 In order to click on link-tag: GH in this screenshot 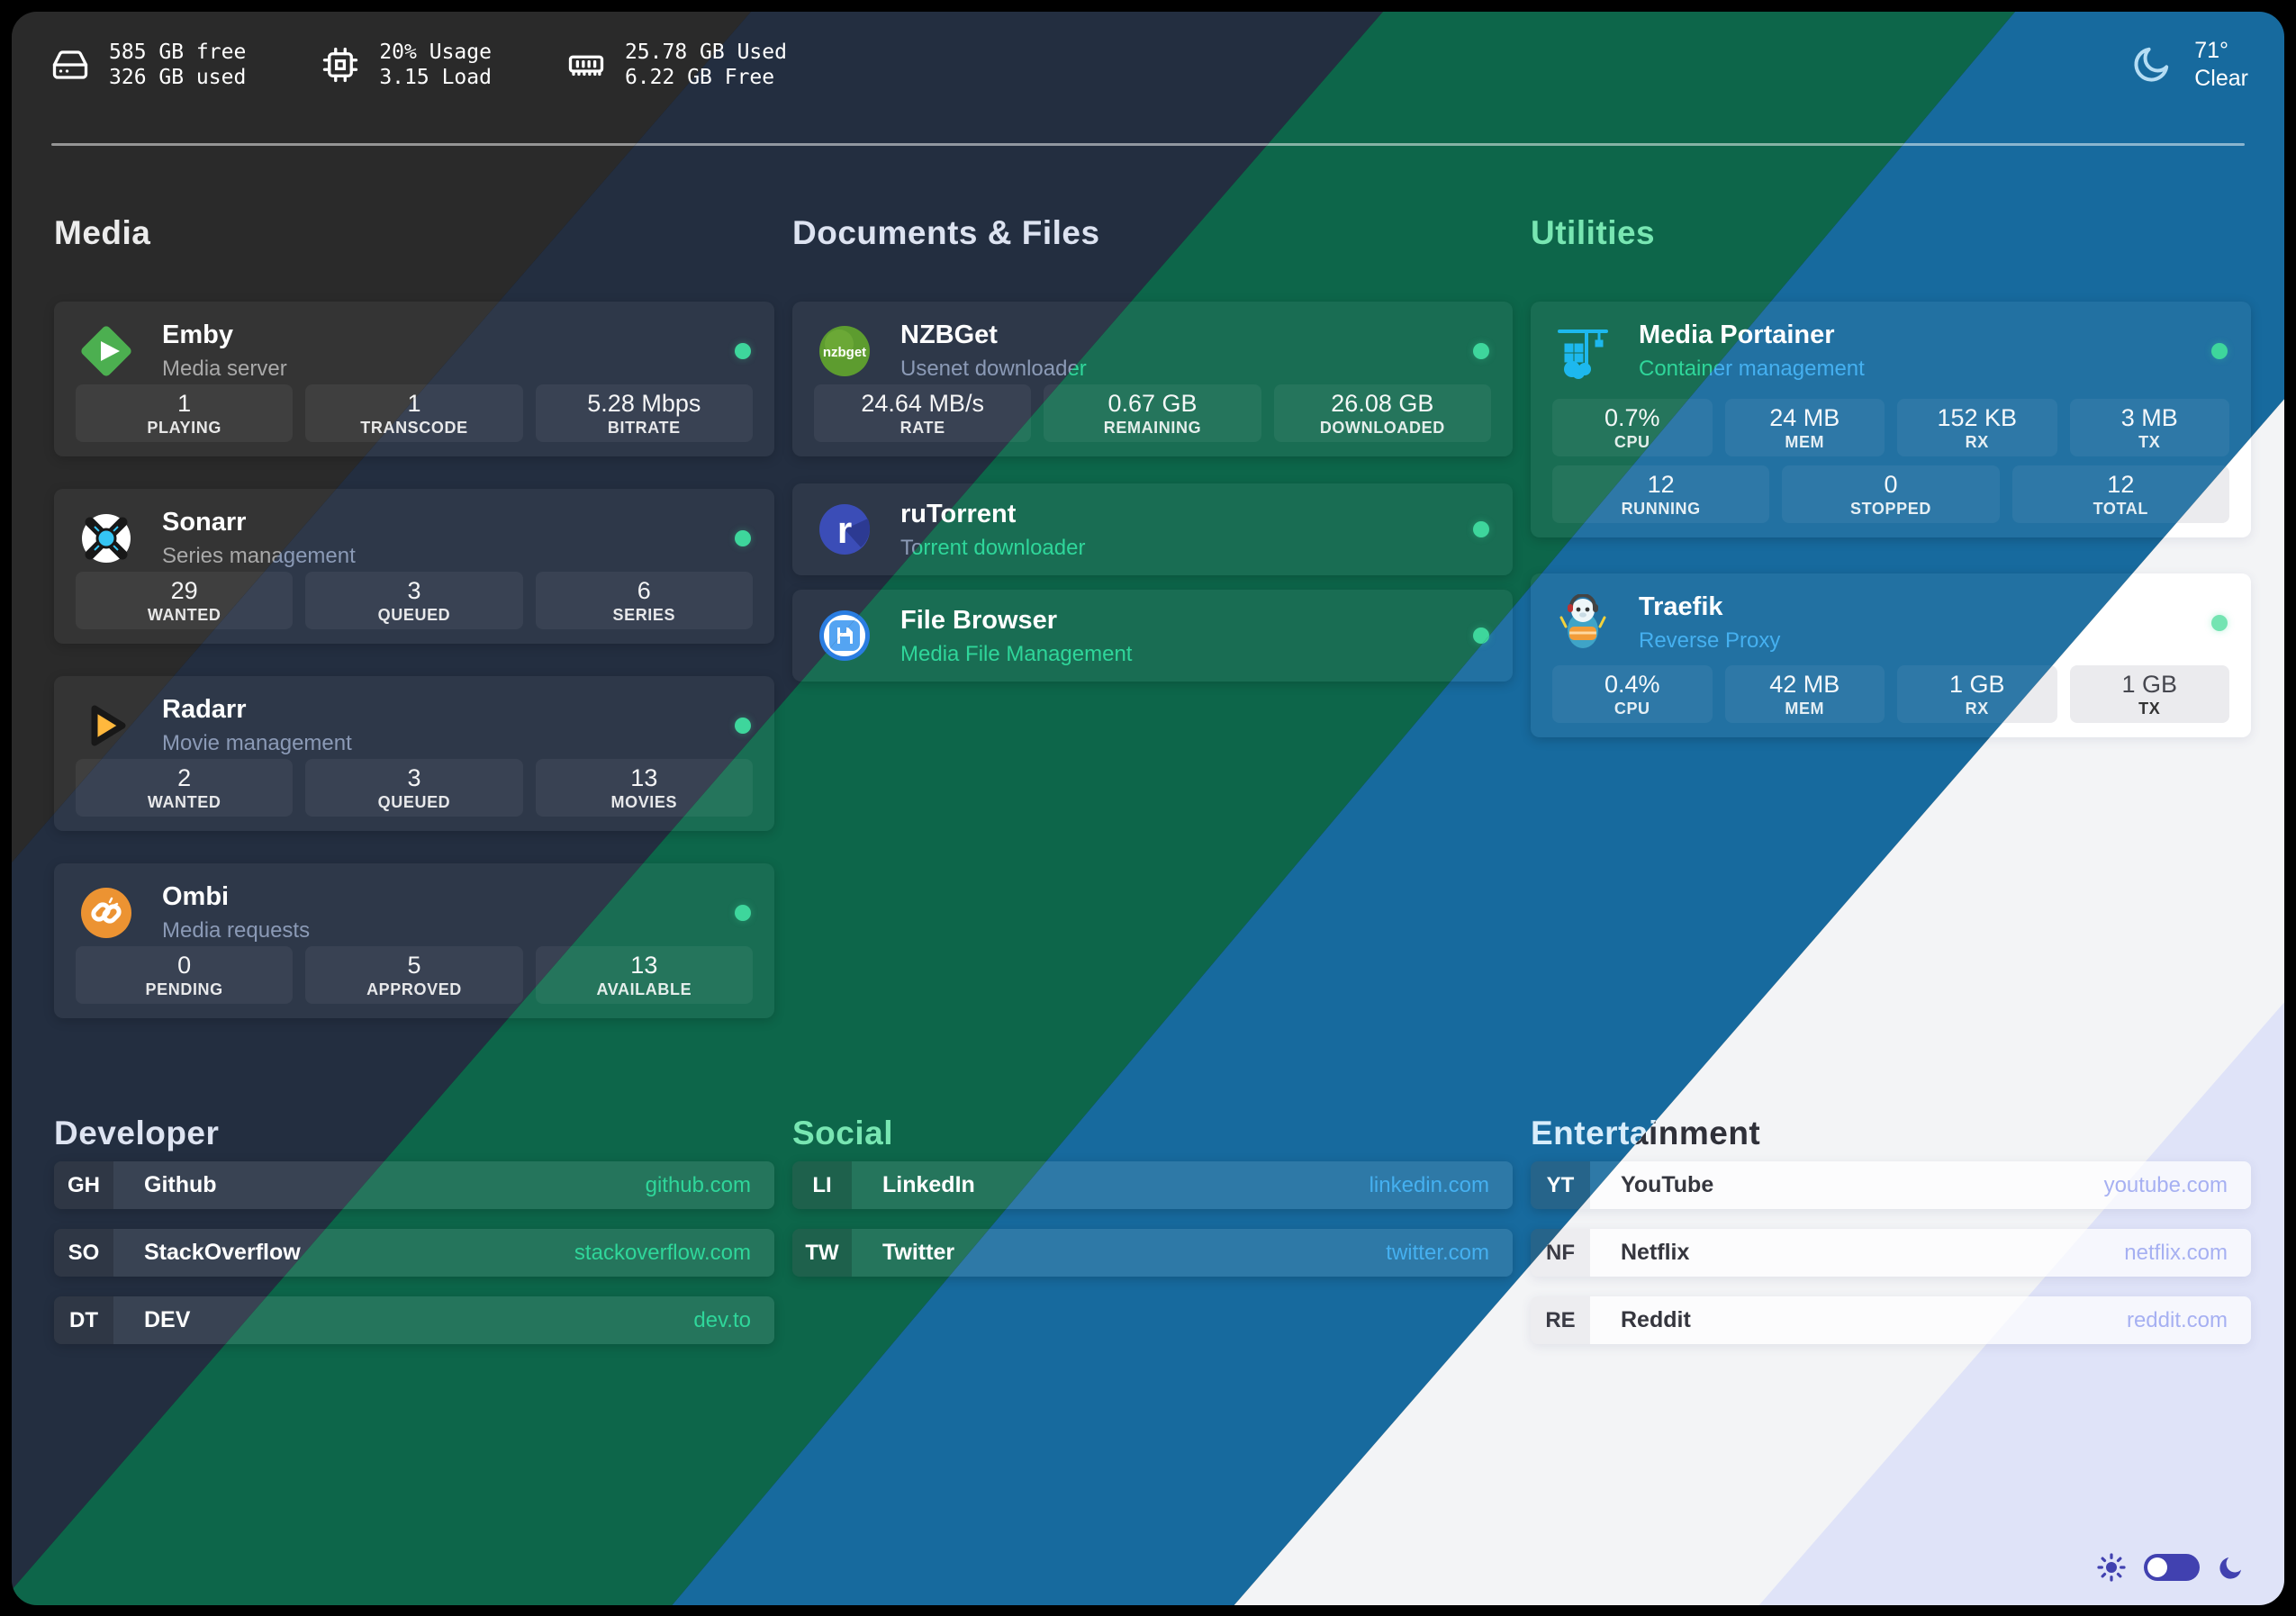, I will do `click(84, 1185)`.